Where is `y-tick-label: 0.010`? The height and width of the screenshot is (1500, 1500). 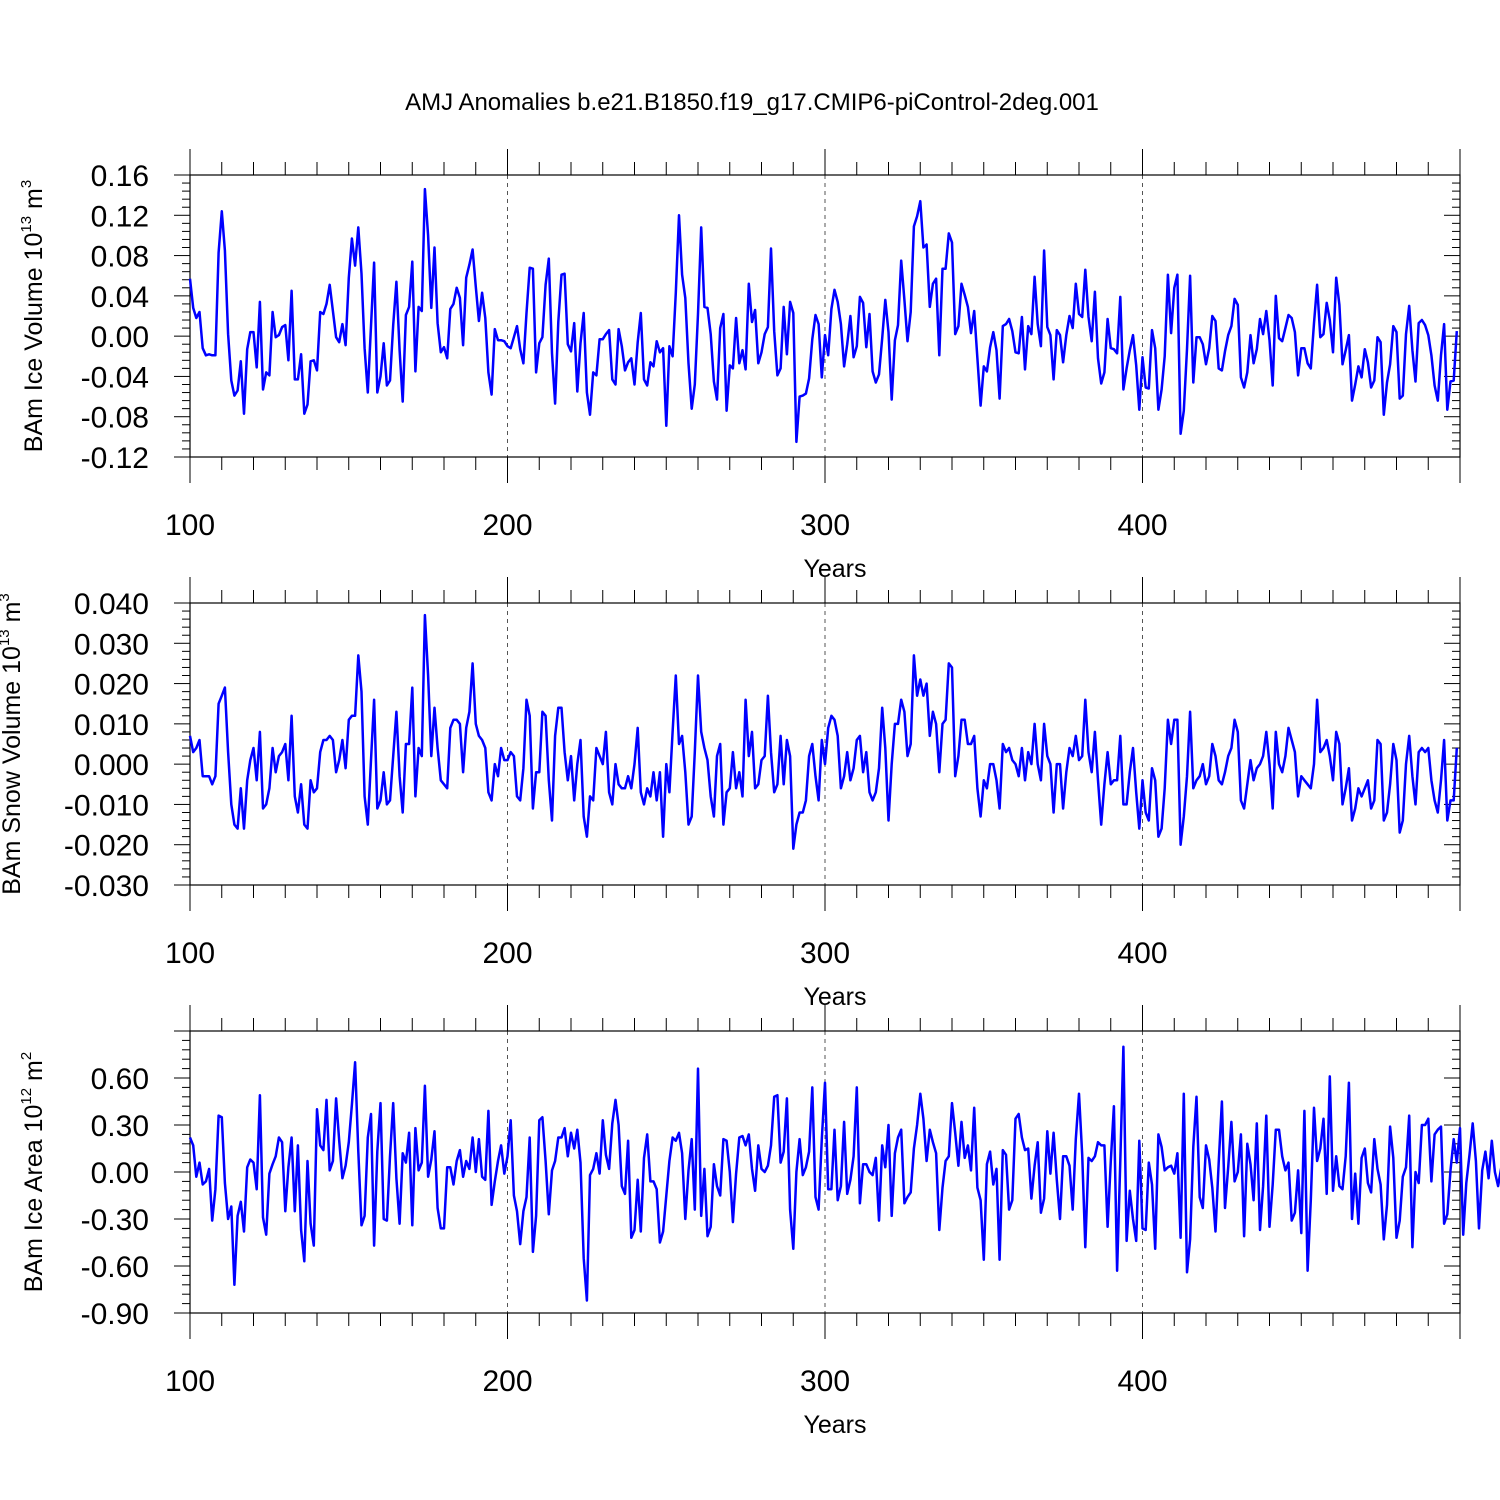
y-tick-label: 0.010 is located at coordinates (111, 725).